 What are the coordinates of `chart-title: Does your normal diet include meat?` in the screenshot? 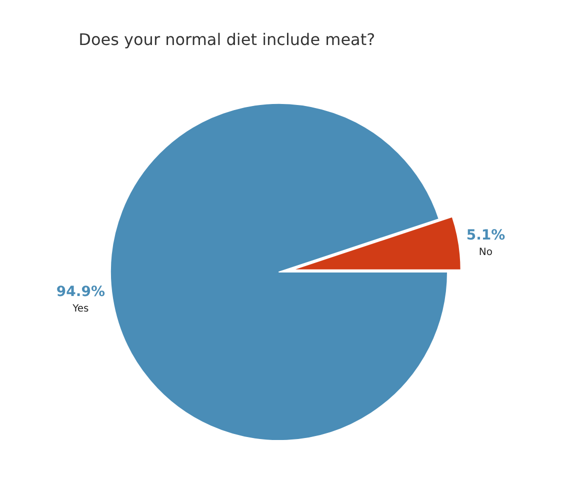 It's located at (227, 40).